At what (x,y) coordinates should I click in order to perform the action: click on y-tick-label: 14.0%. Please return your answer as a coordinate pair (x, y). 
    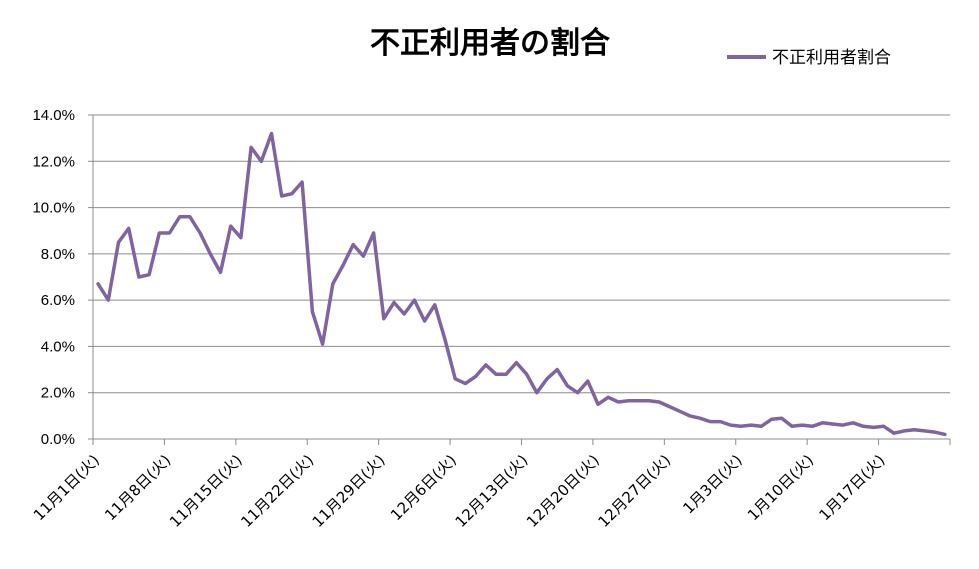
    Looking at the image, I should click on (53, 115).